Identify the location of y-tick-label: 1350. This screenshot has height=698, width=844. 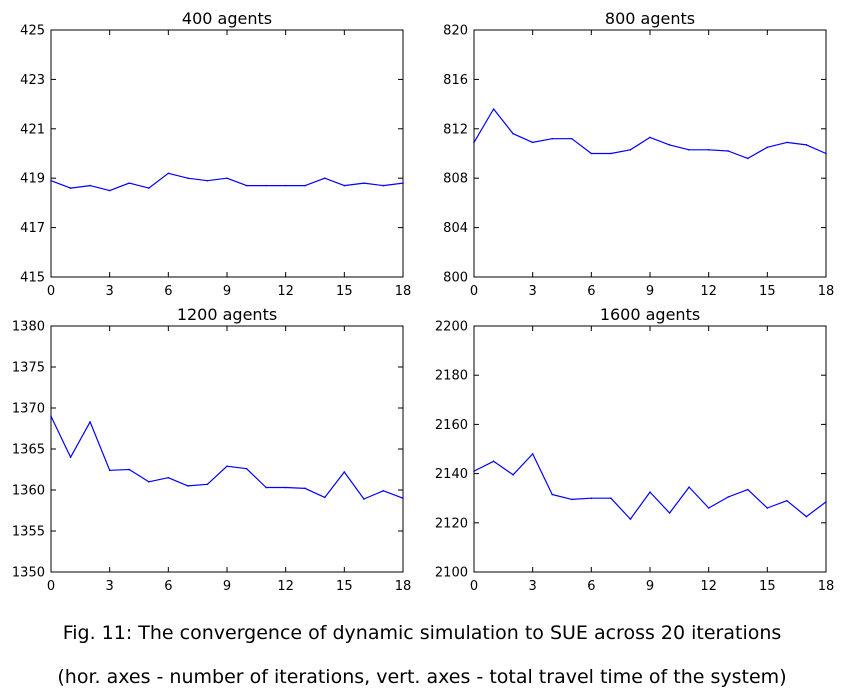
(28, 573).